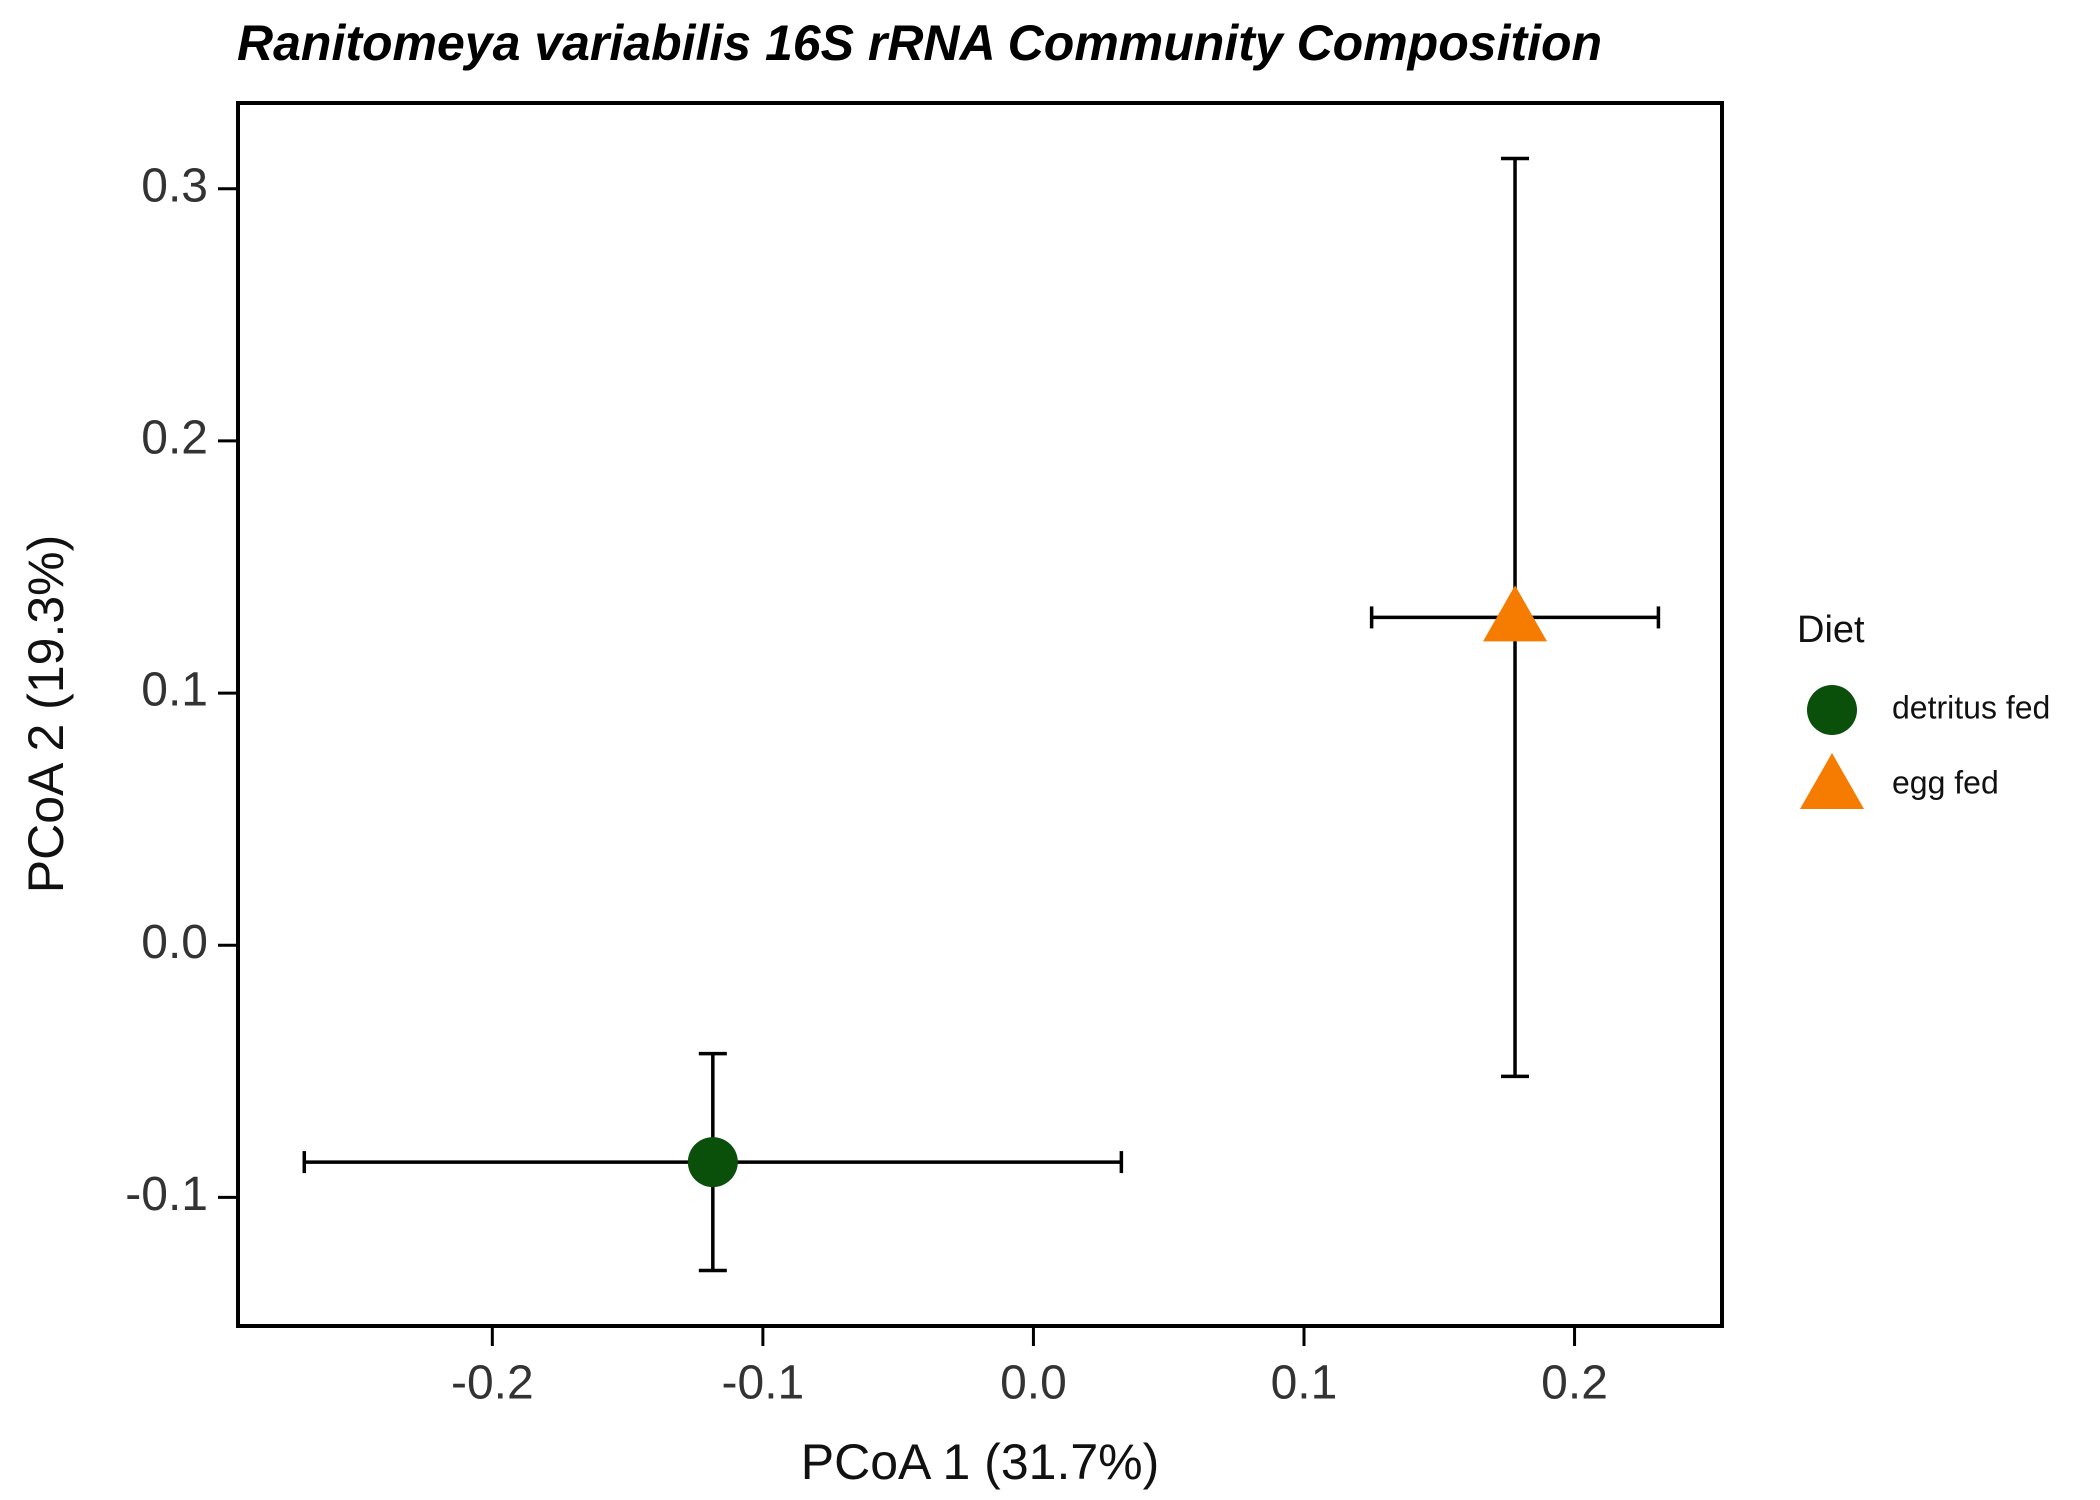 This screenshot has width=2100, height=1500. Describe the element at coordinates (1945, 782) in the screenshot. I see `legend-label: egg fed` at that location.